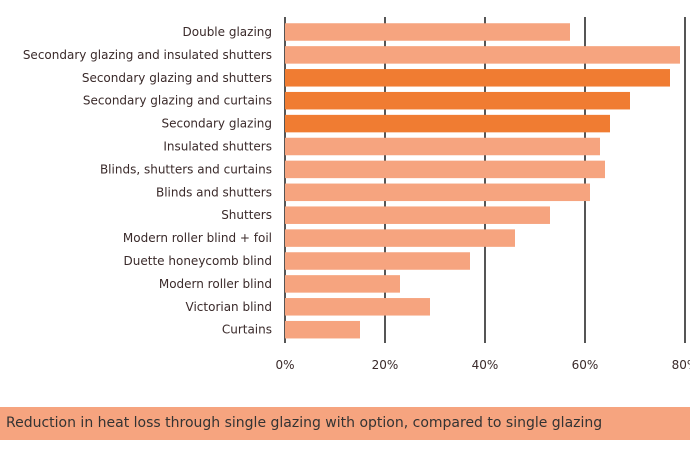  I want to click on category-label: Curtains, so click(247, 330).